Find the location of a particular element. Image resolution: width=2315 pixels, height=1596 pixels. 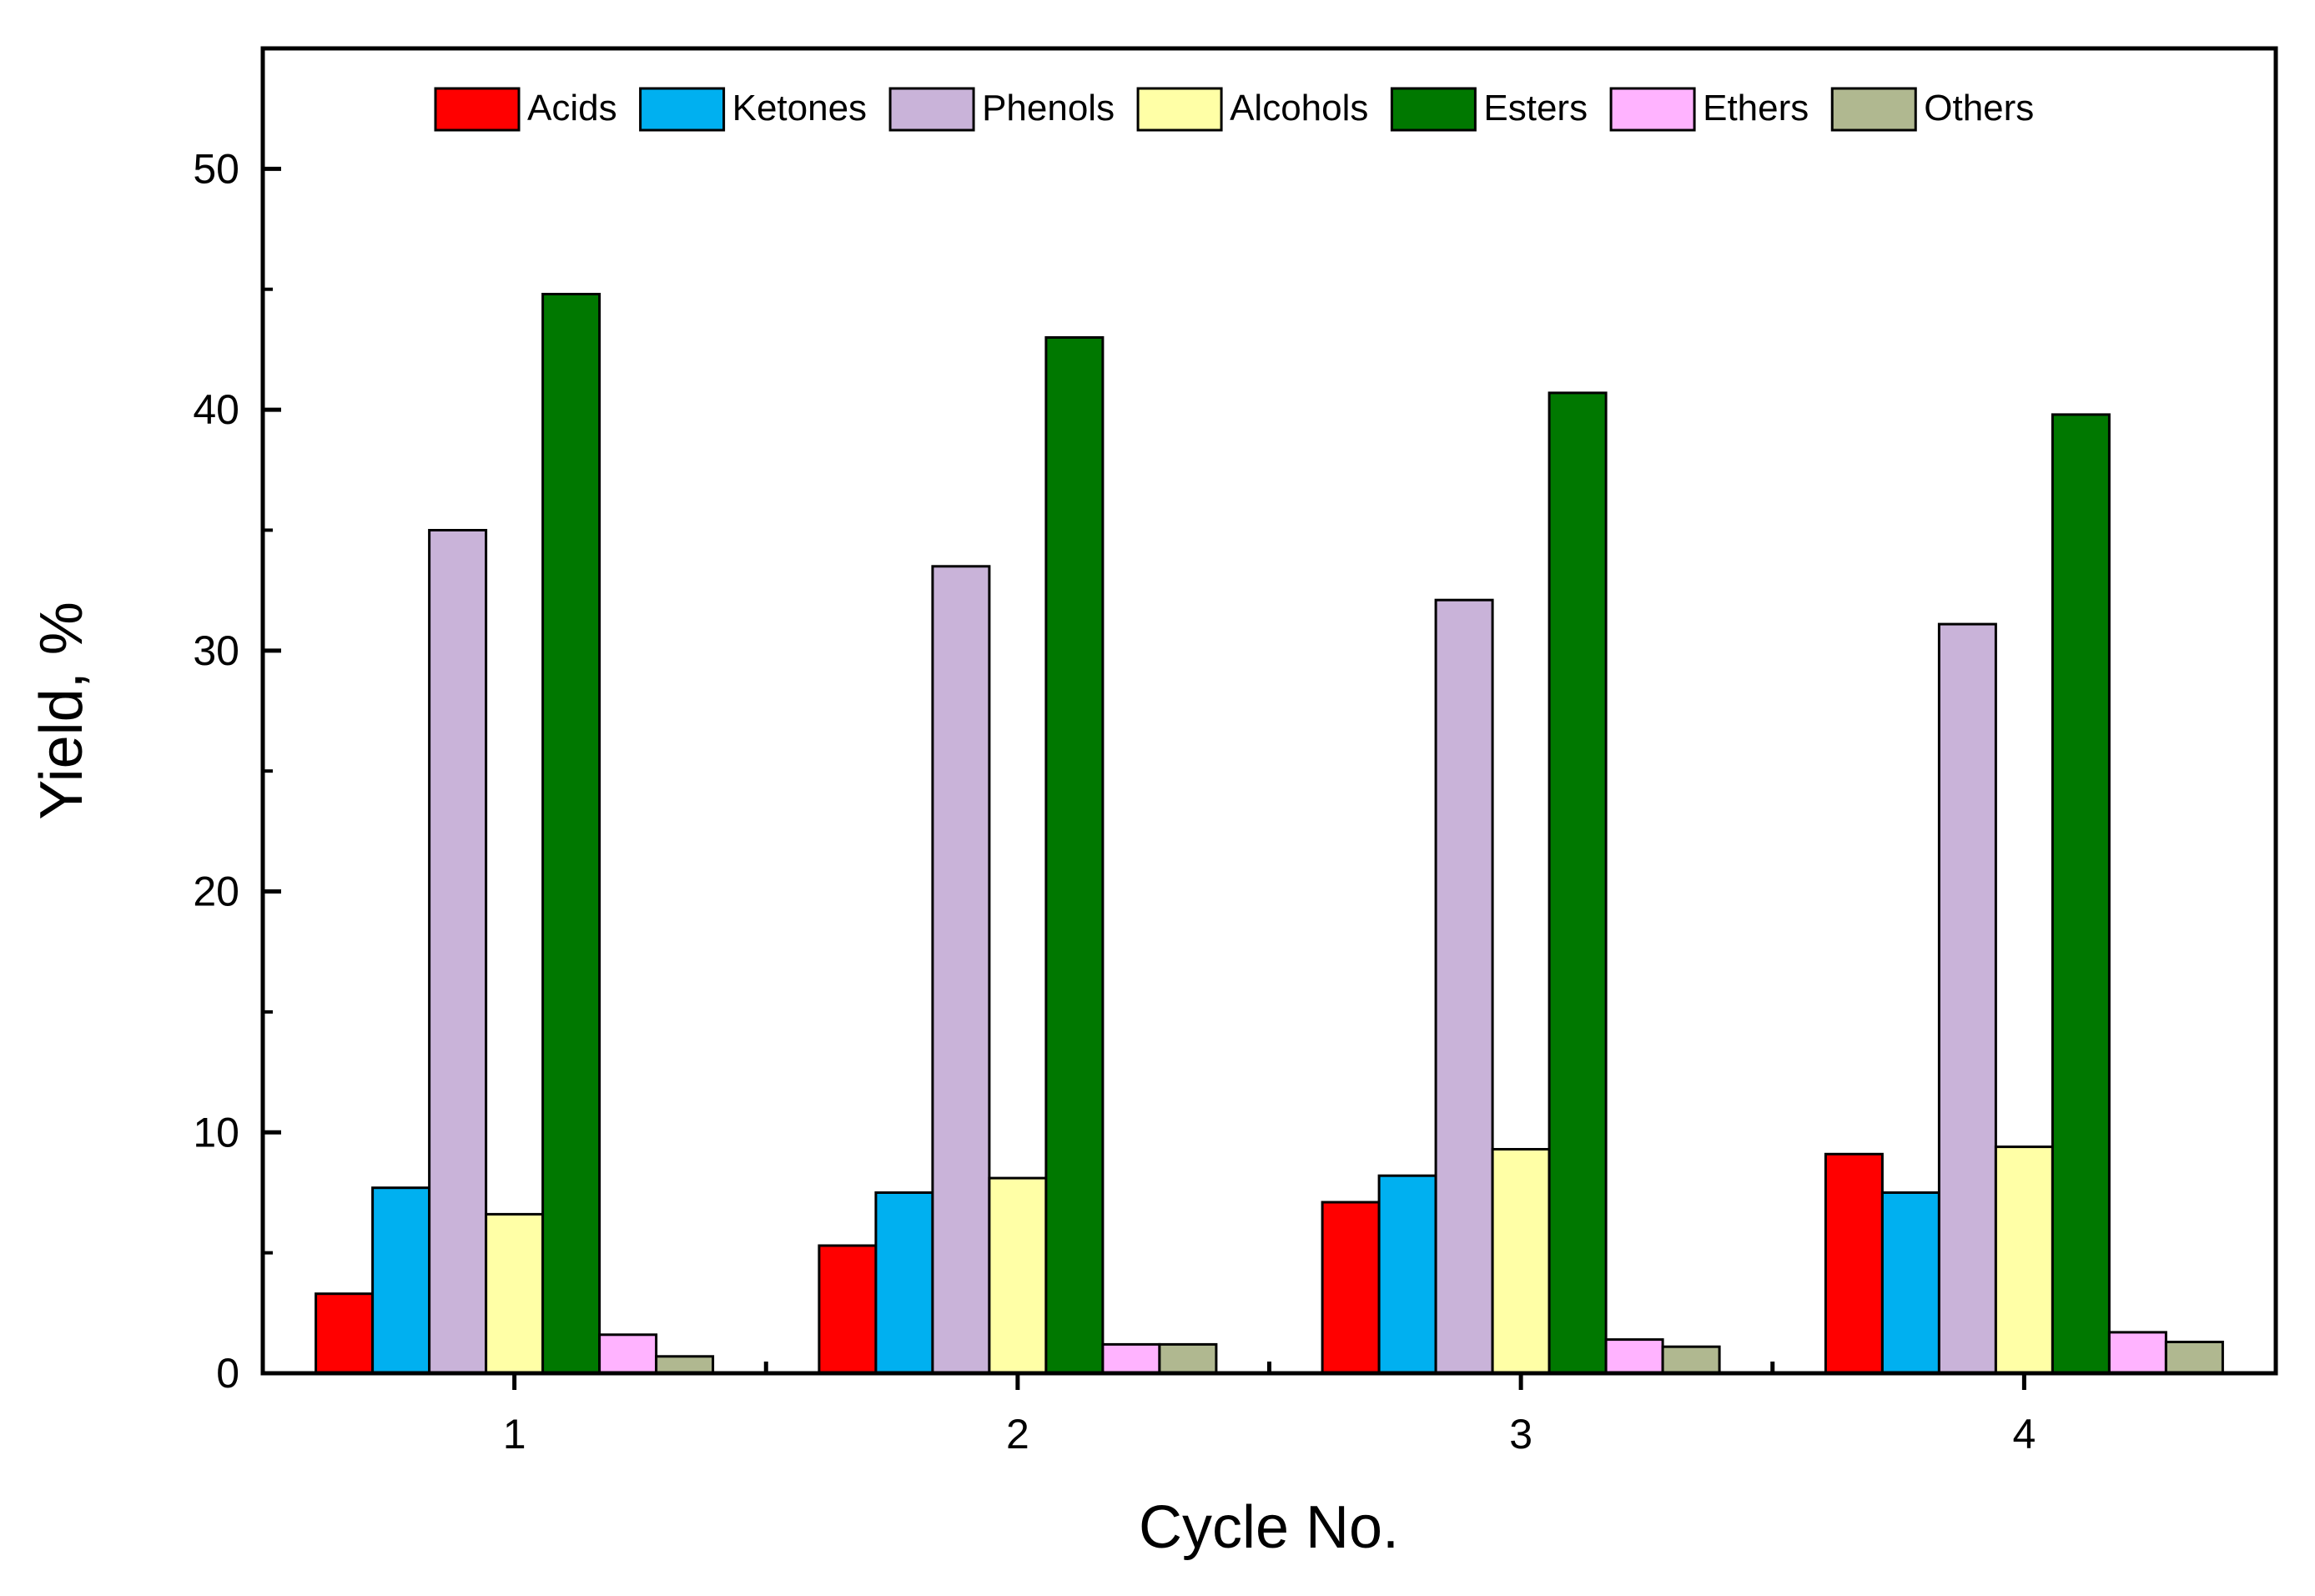

legend-swatch-alcohols is located at coordinates (1179, 110).